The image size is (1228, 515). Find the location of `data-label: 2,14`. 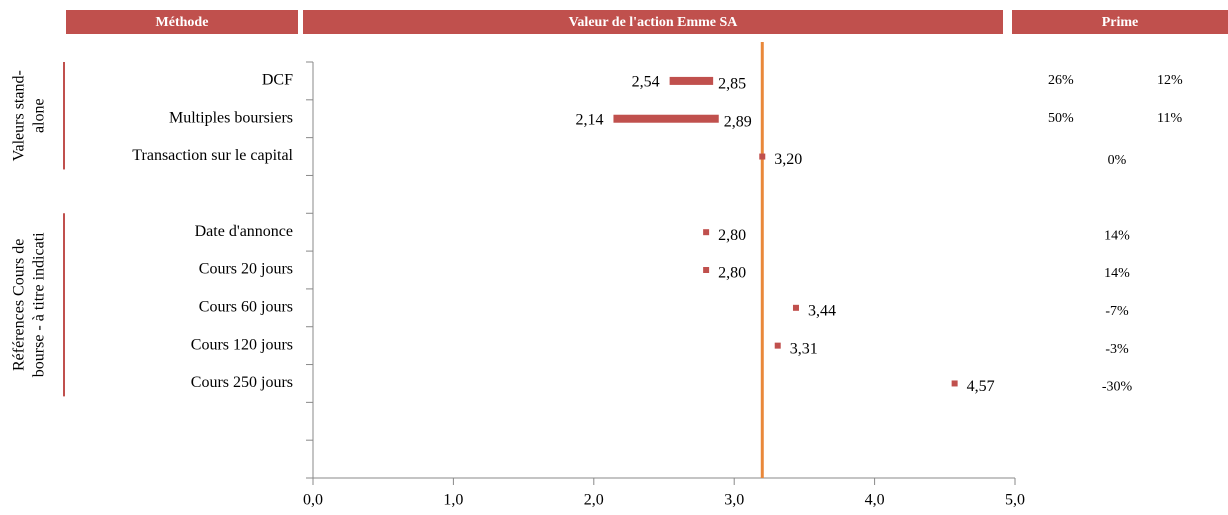

data-label: 2,14 is located at coordinates (589, 119).